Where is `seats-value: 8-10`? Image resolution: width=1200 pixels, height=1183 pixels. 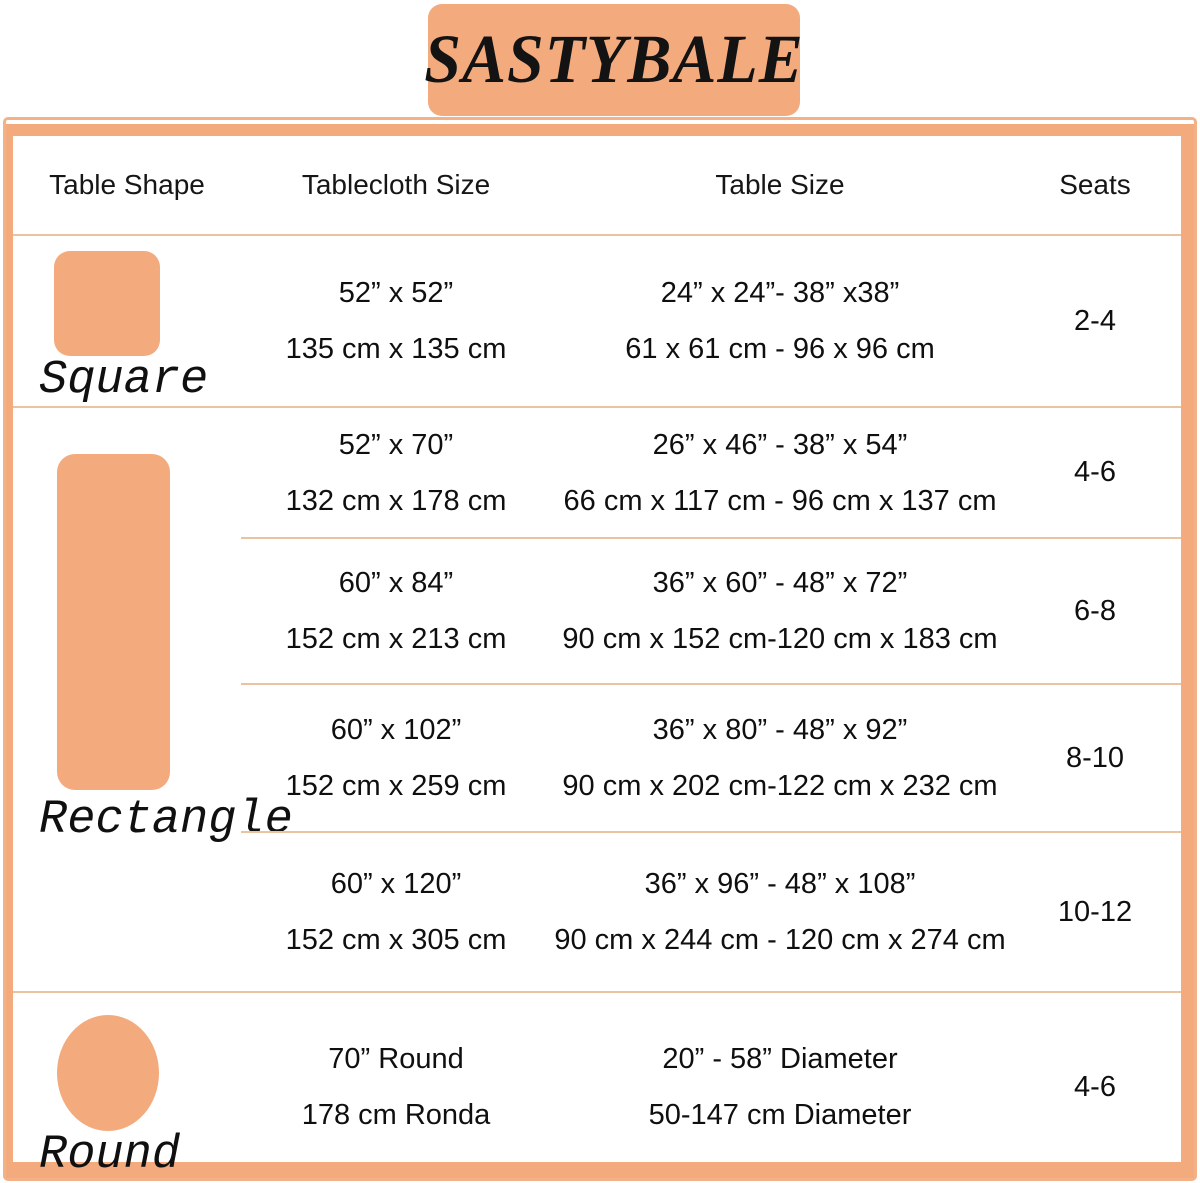
seats-value: 8-10 is located at coordinates (1095, 759).